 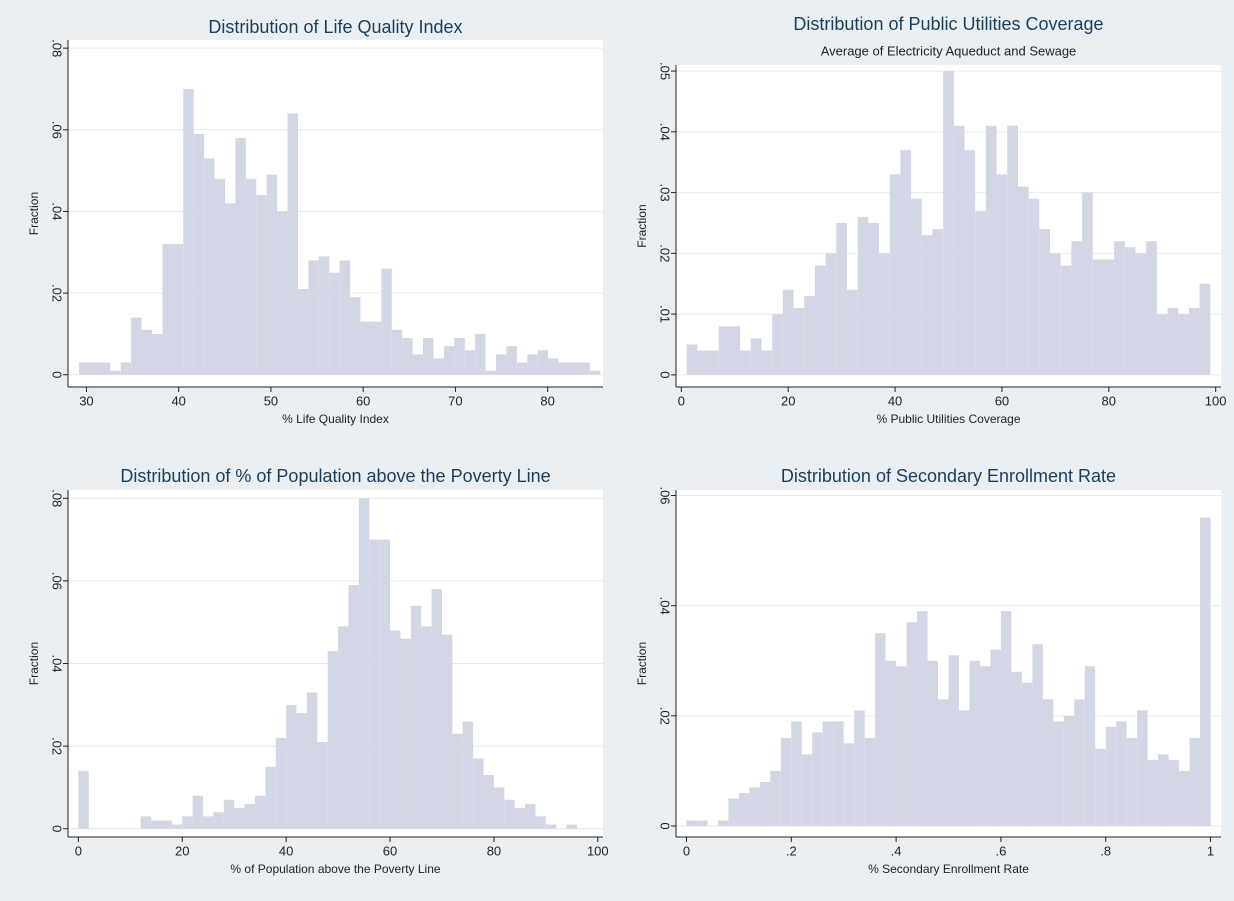 What do you see at coordinates (665, 193) in the screenshot?
I see `y-tick-label: .03` at bounding box center [665, 193].